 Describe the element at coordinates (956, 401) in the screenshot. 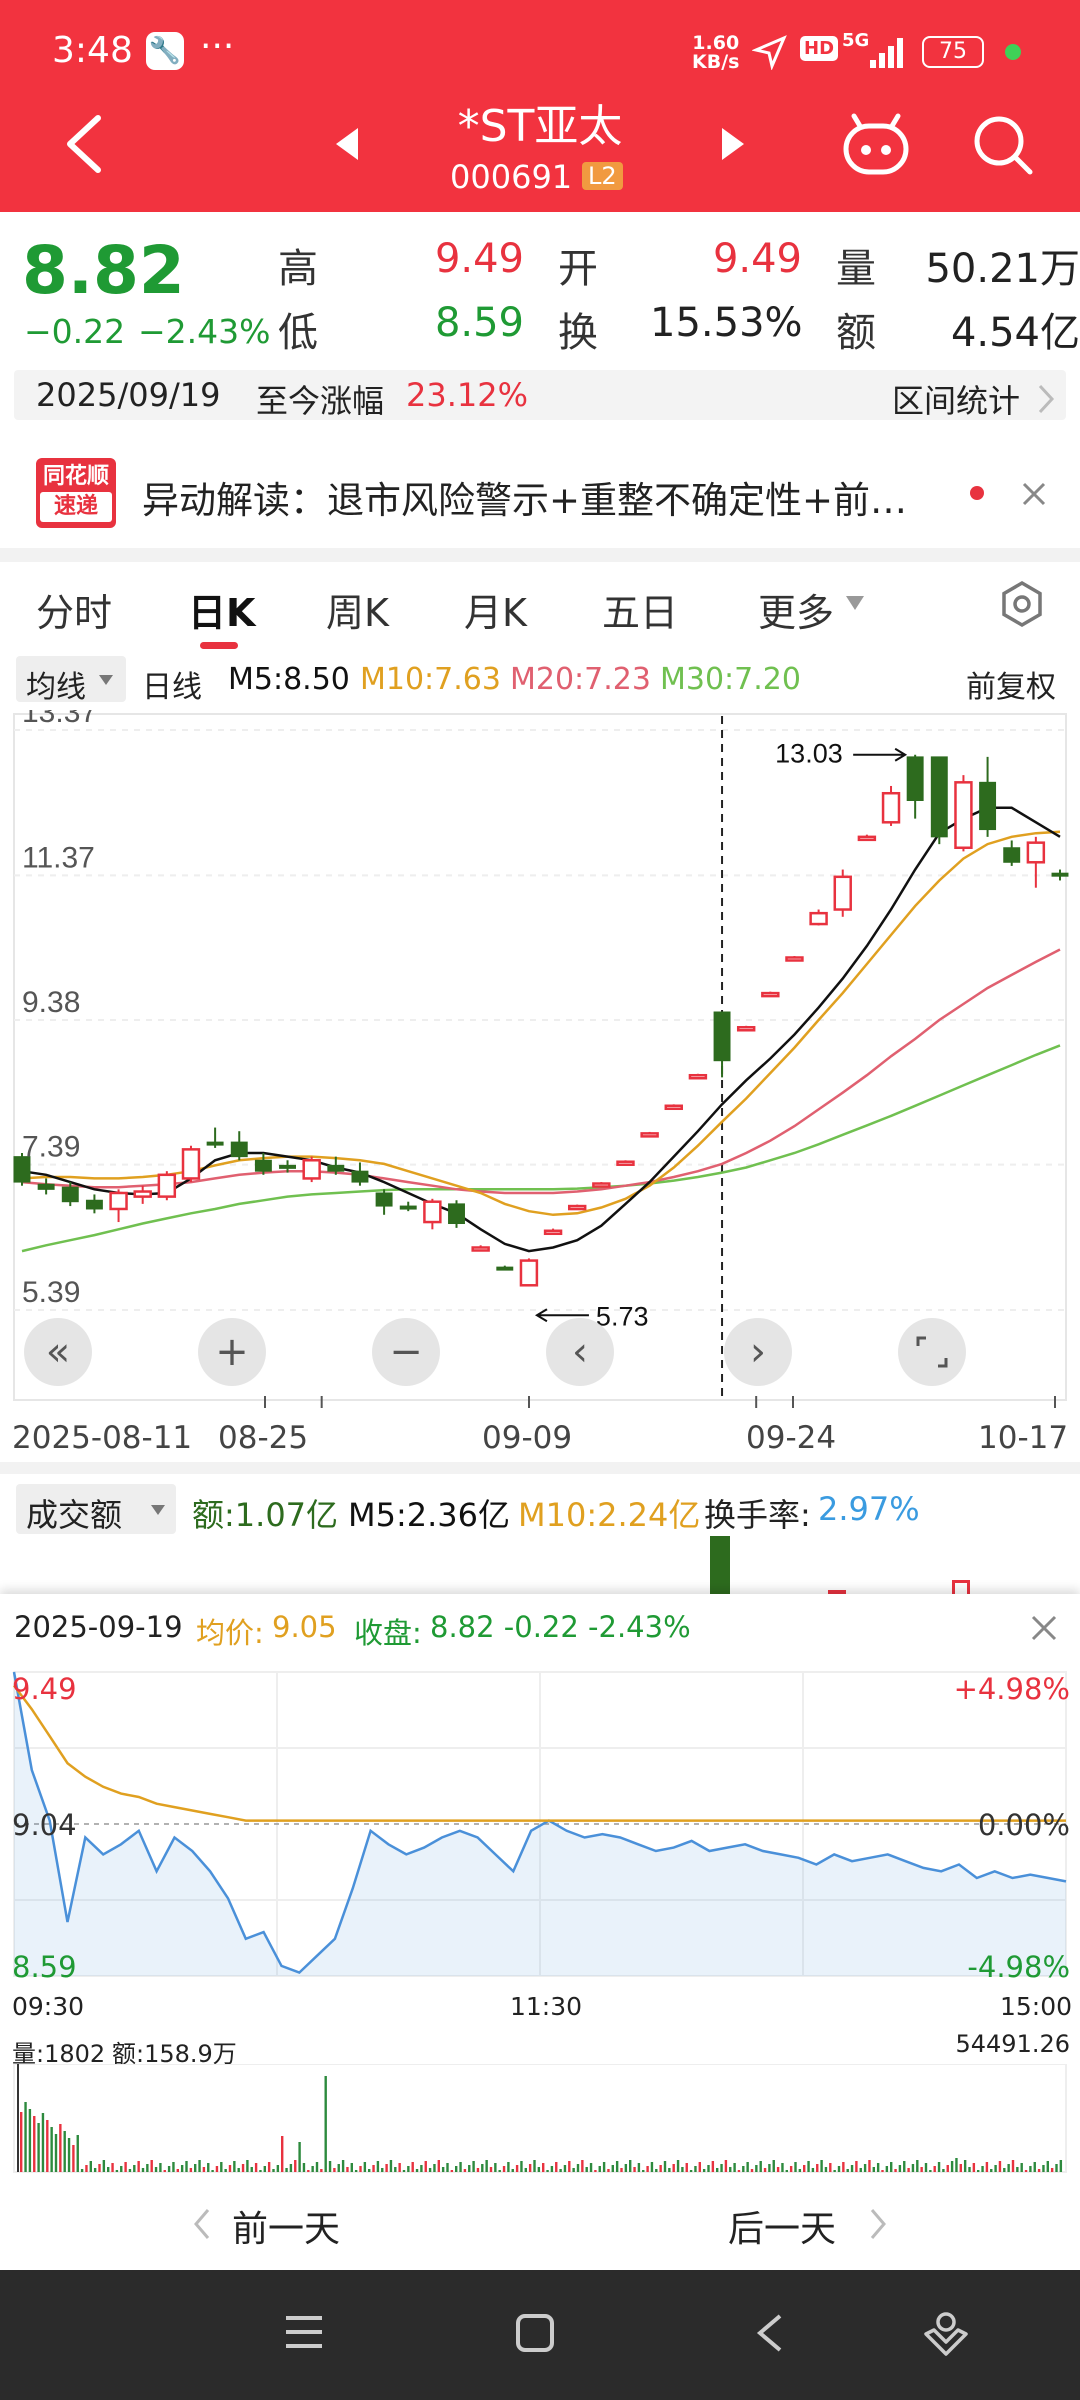

I see `range-stats-button: 区间统计` at that location.